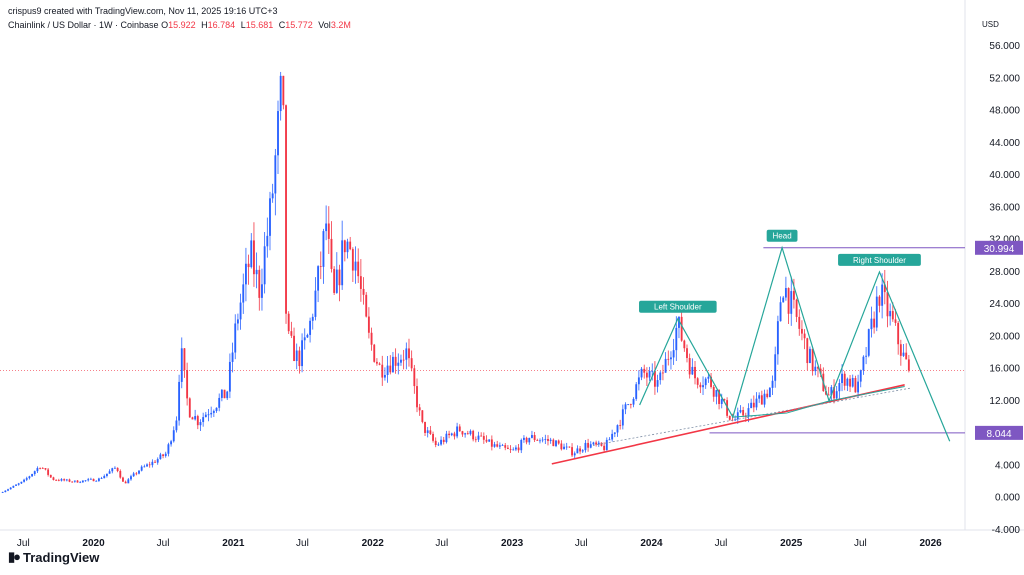 The width and height of the screenshot is (1024, 575). What do you see at coordinates (221, 25) in the screenshot?
I see `high-value: 16.784` at bounding box center [221, 25].